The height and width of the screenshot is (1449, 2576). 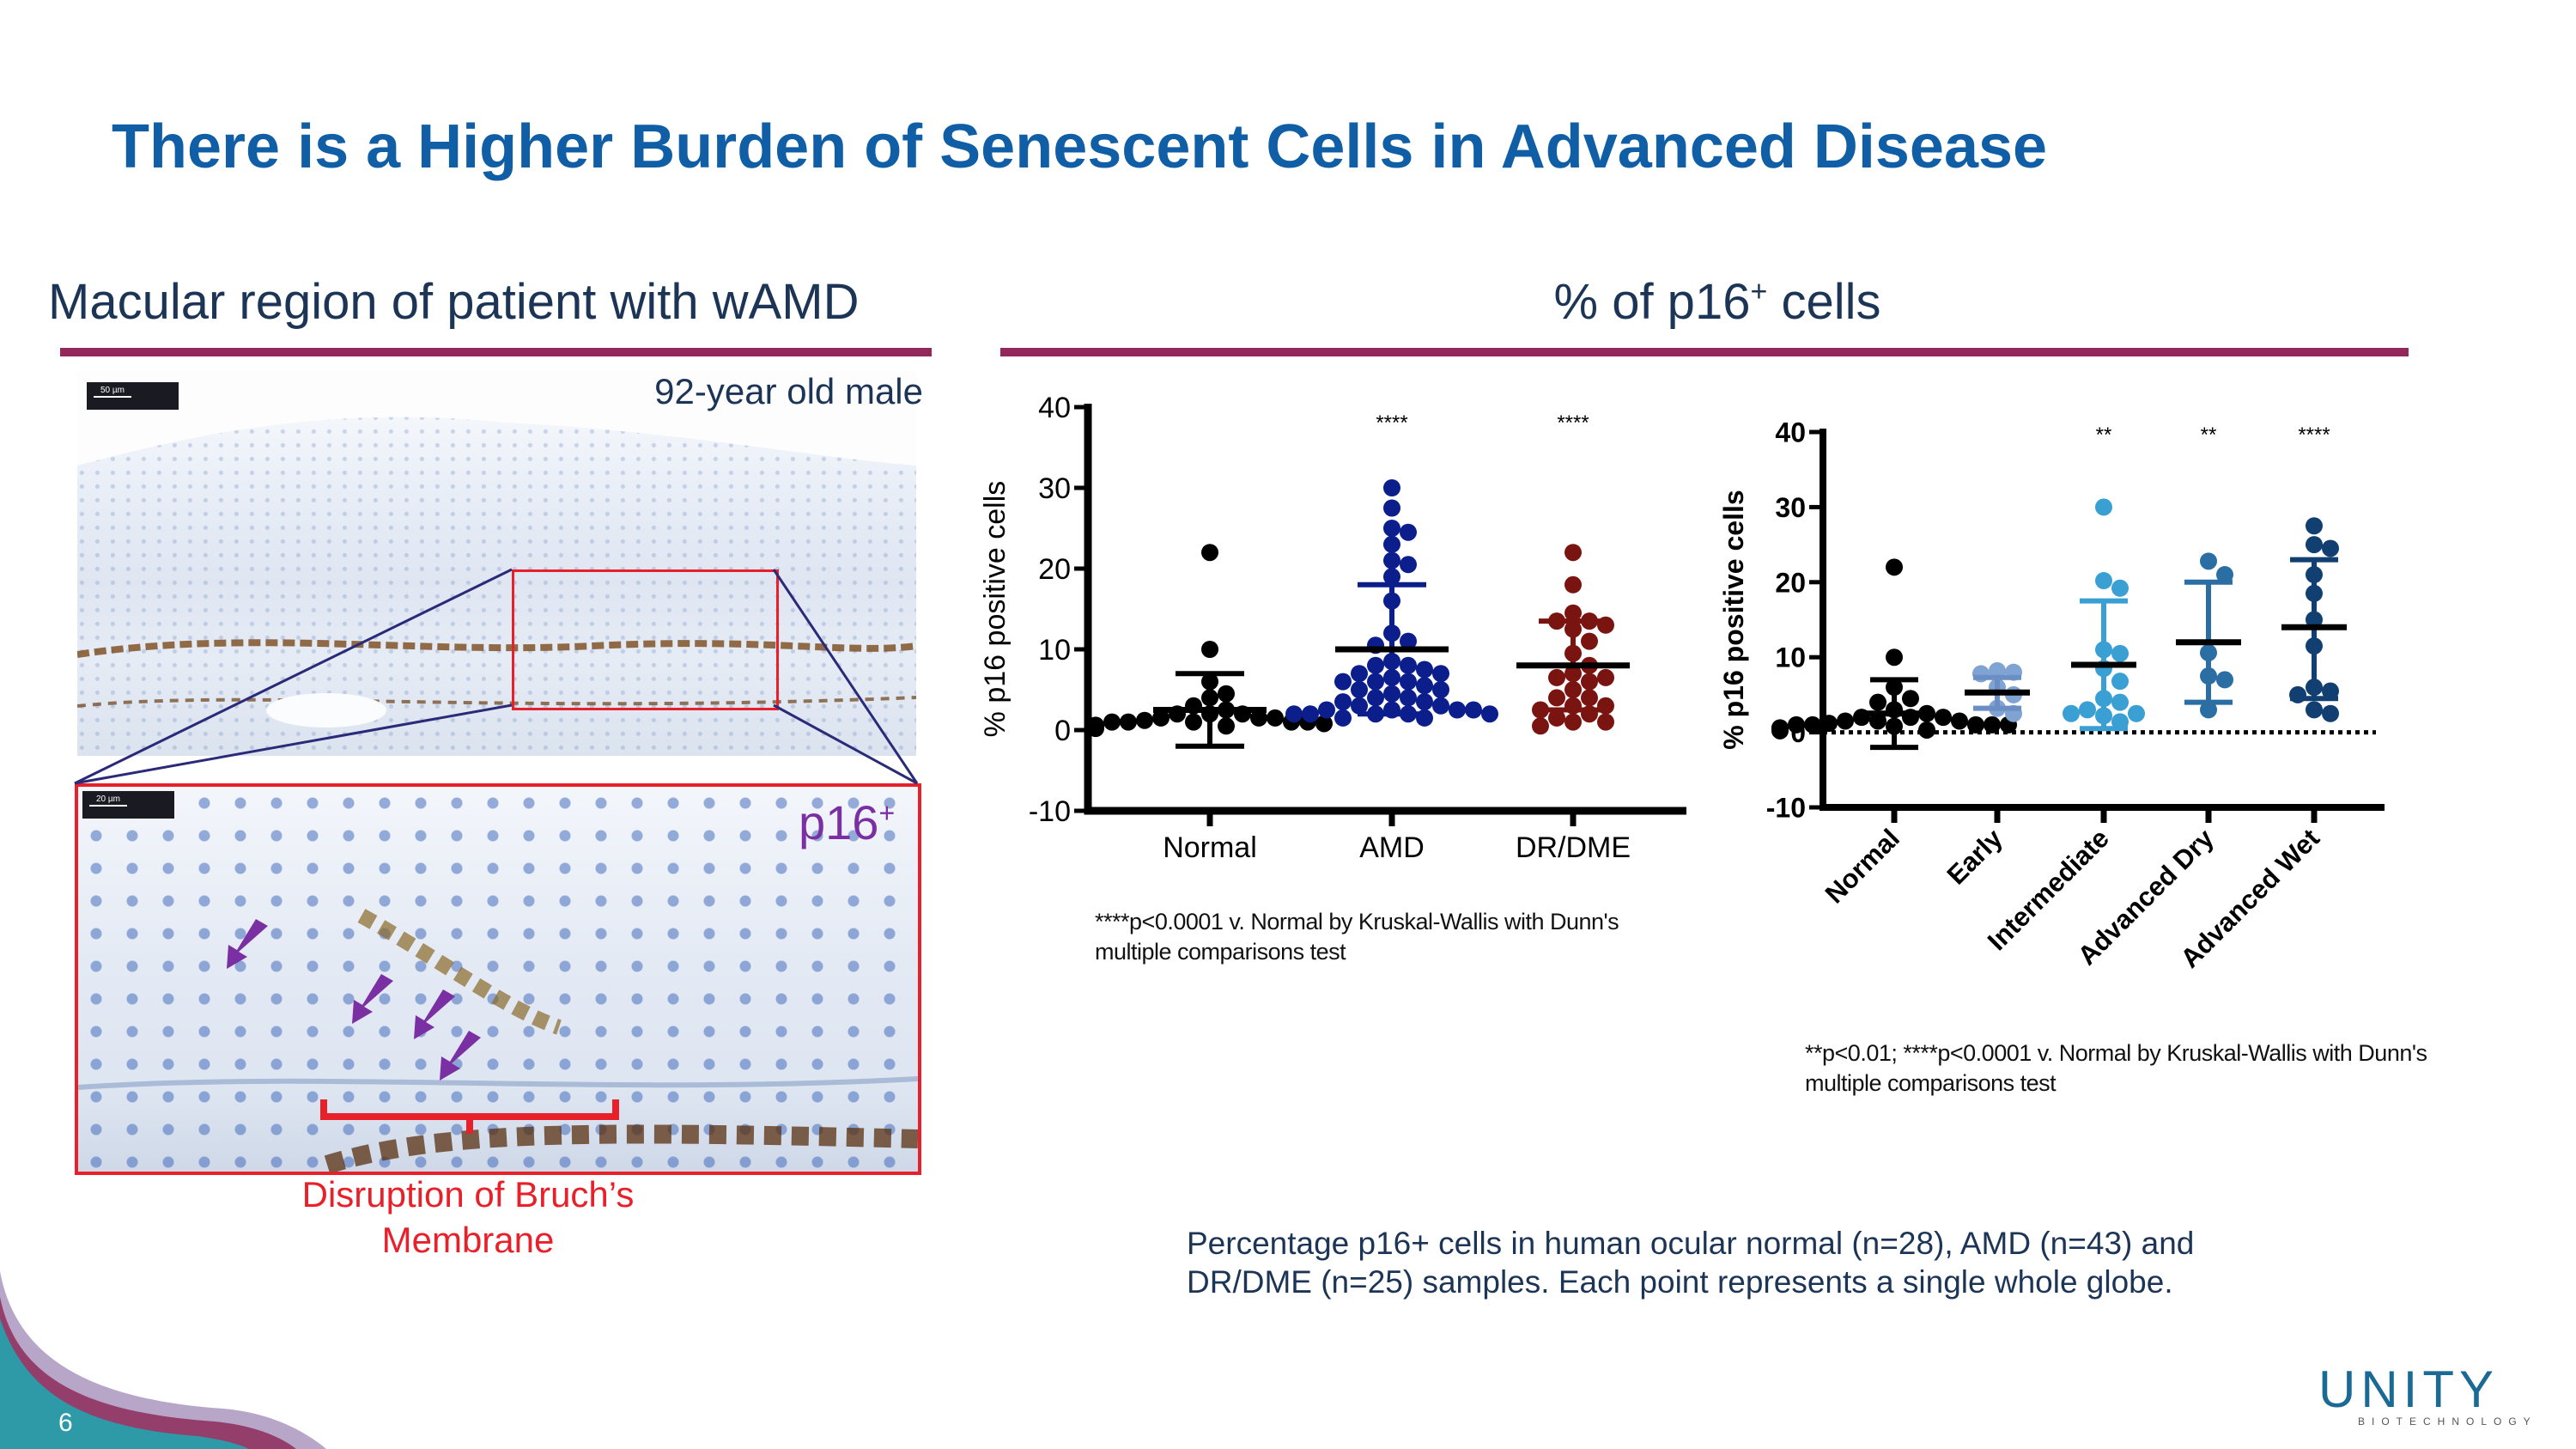 I want to click on marker-label: p16+, so click(x=847, y=822).